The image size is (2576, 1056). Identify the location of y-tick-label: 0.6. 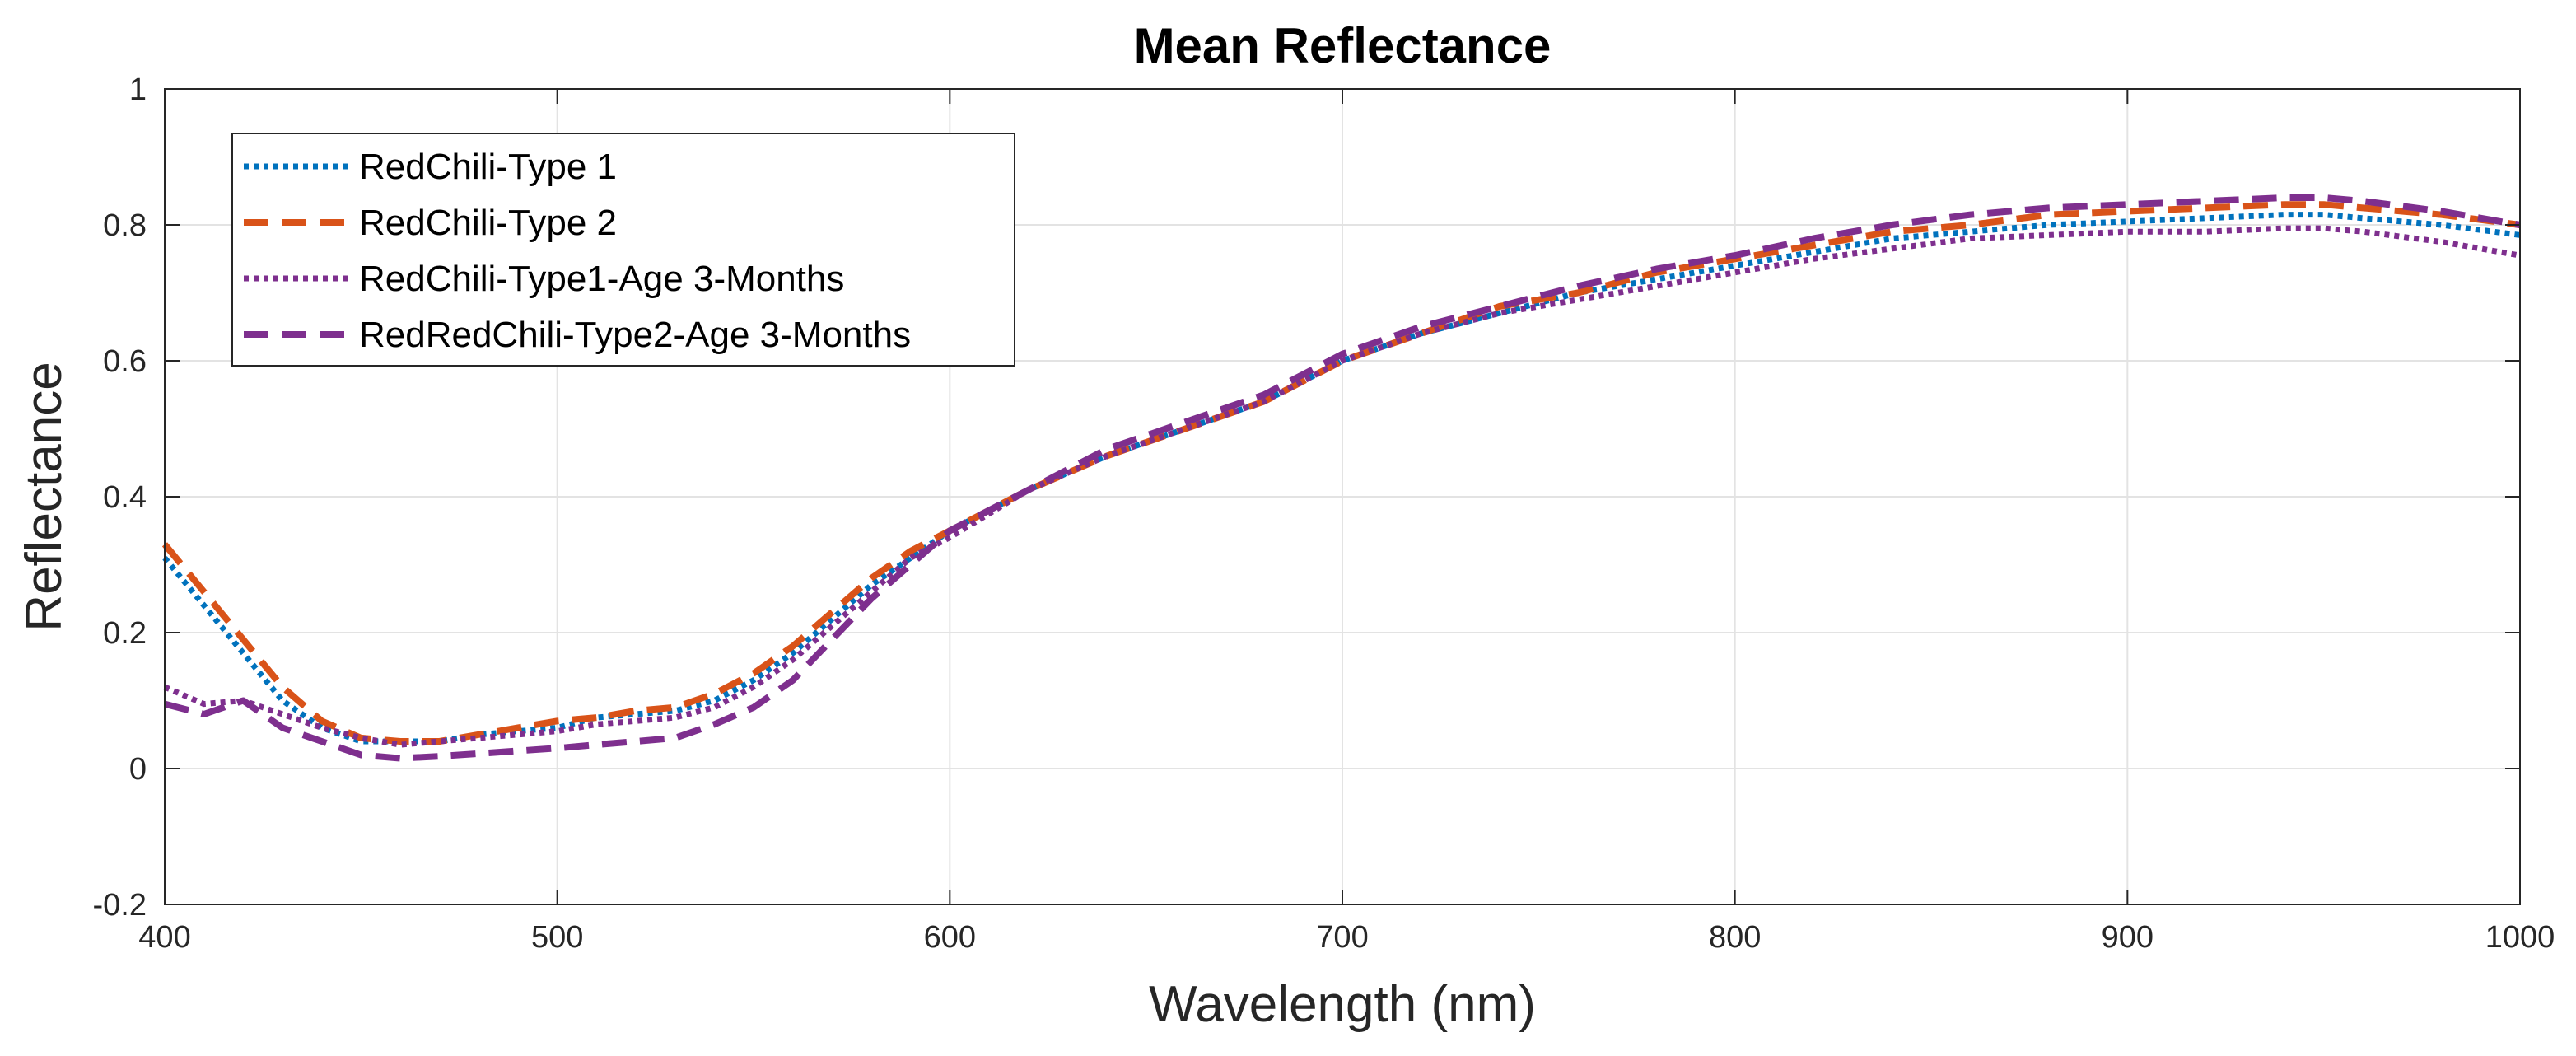
(125, 362).